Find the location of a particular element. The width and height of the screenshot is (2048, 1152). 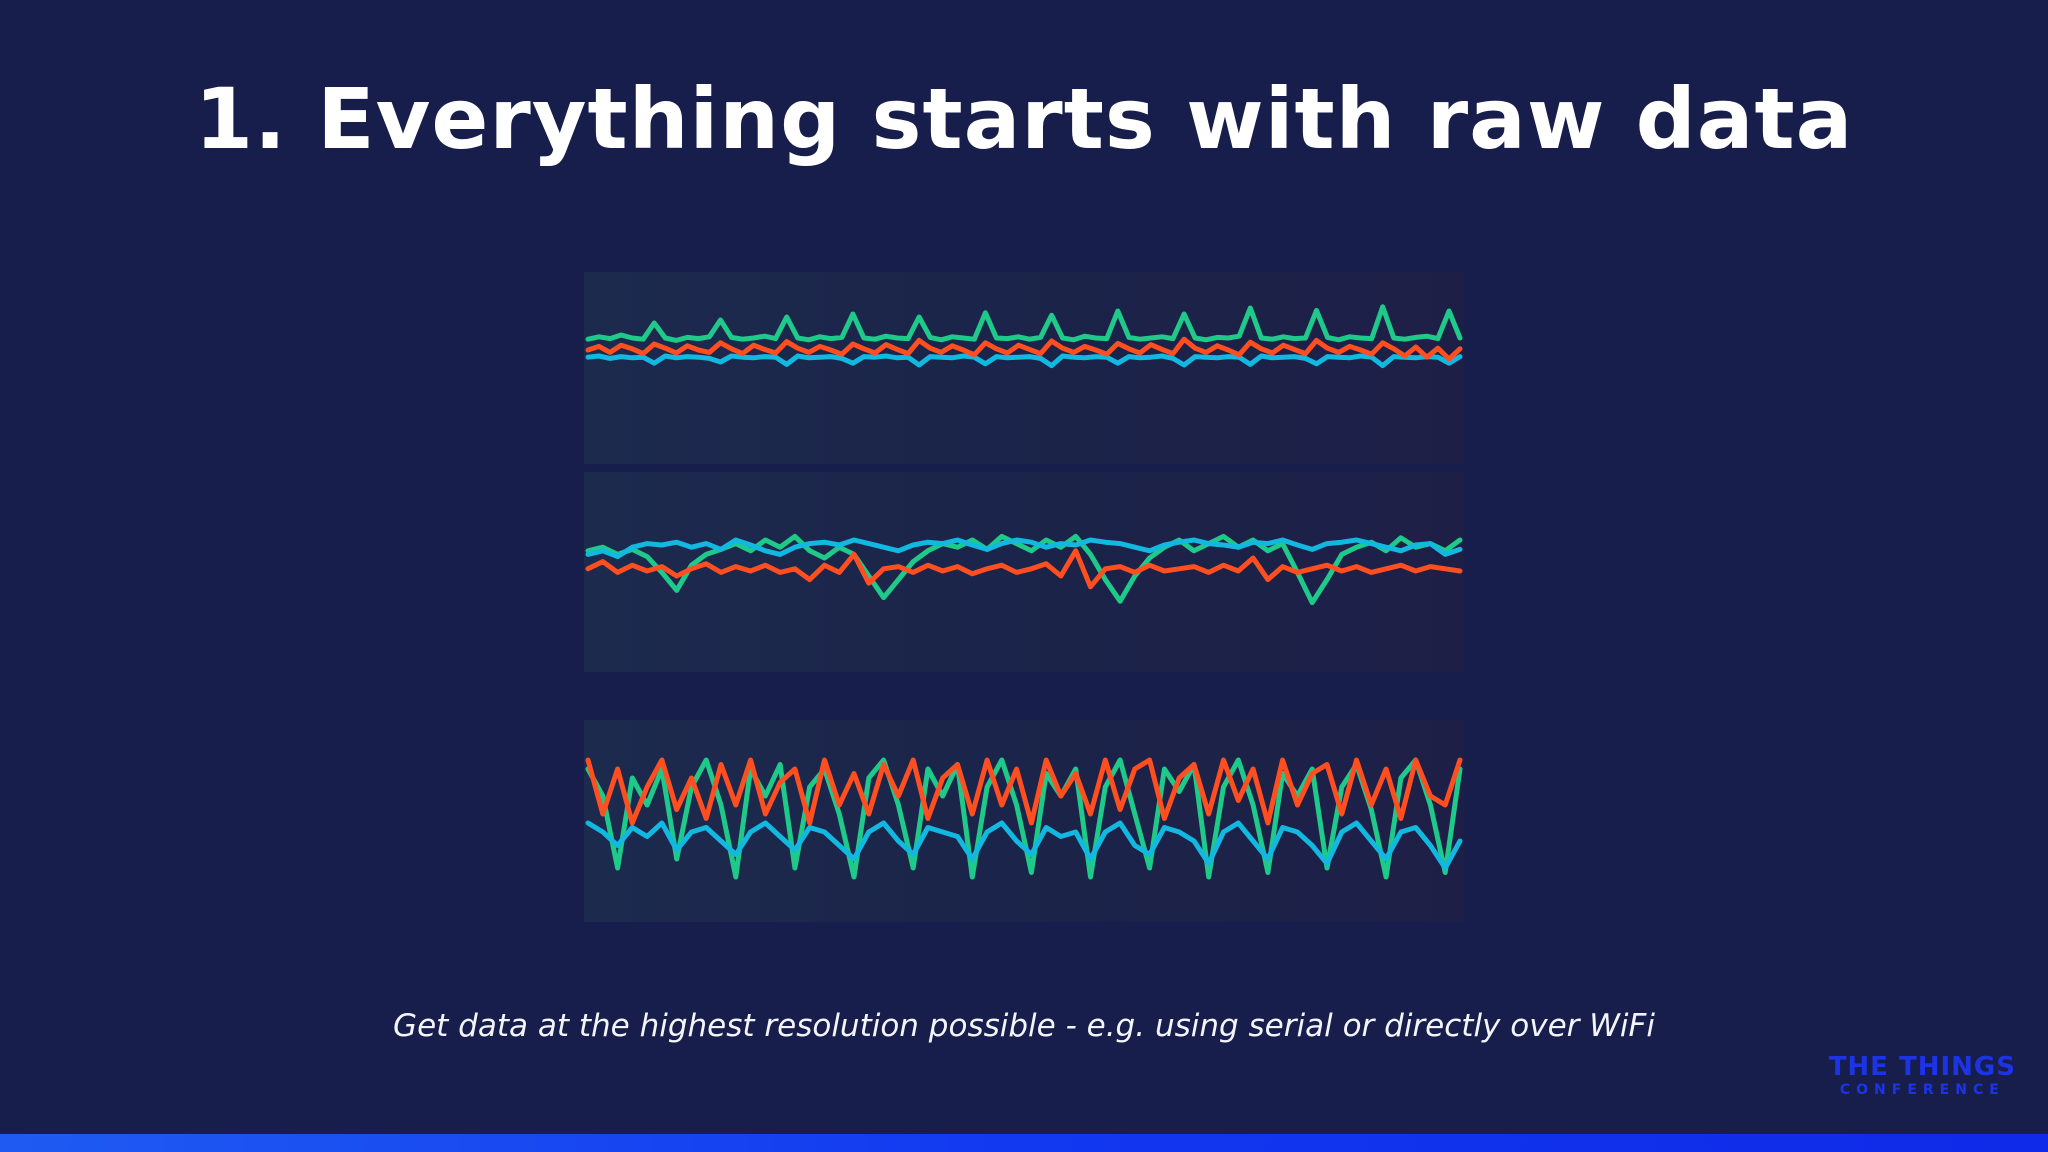

chart-3-series-1-line is located at coordinates (1024, 818).